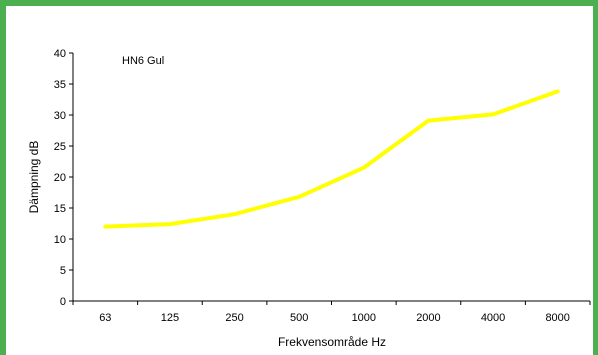 The image size is (598, 355). What do you see at coordinates (493, 318) in the screenshot?
I see `x-tick-label: 4000` at bounding box center [493, 318].